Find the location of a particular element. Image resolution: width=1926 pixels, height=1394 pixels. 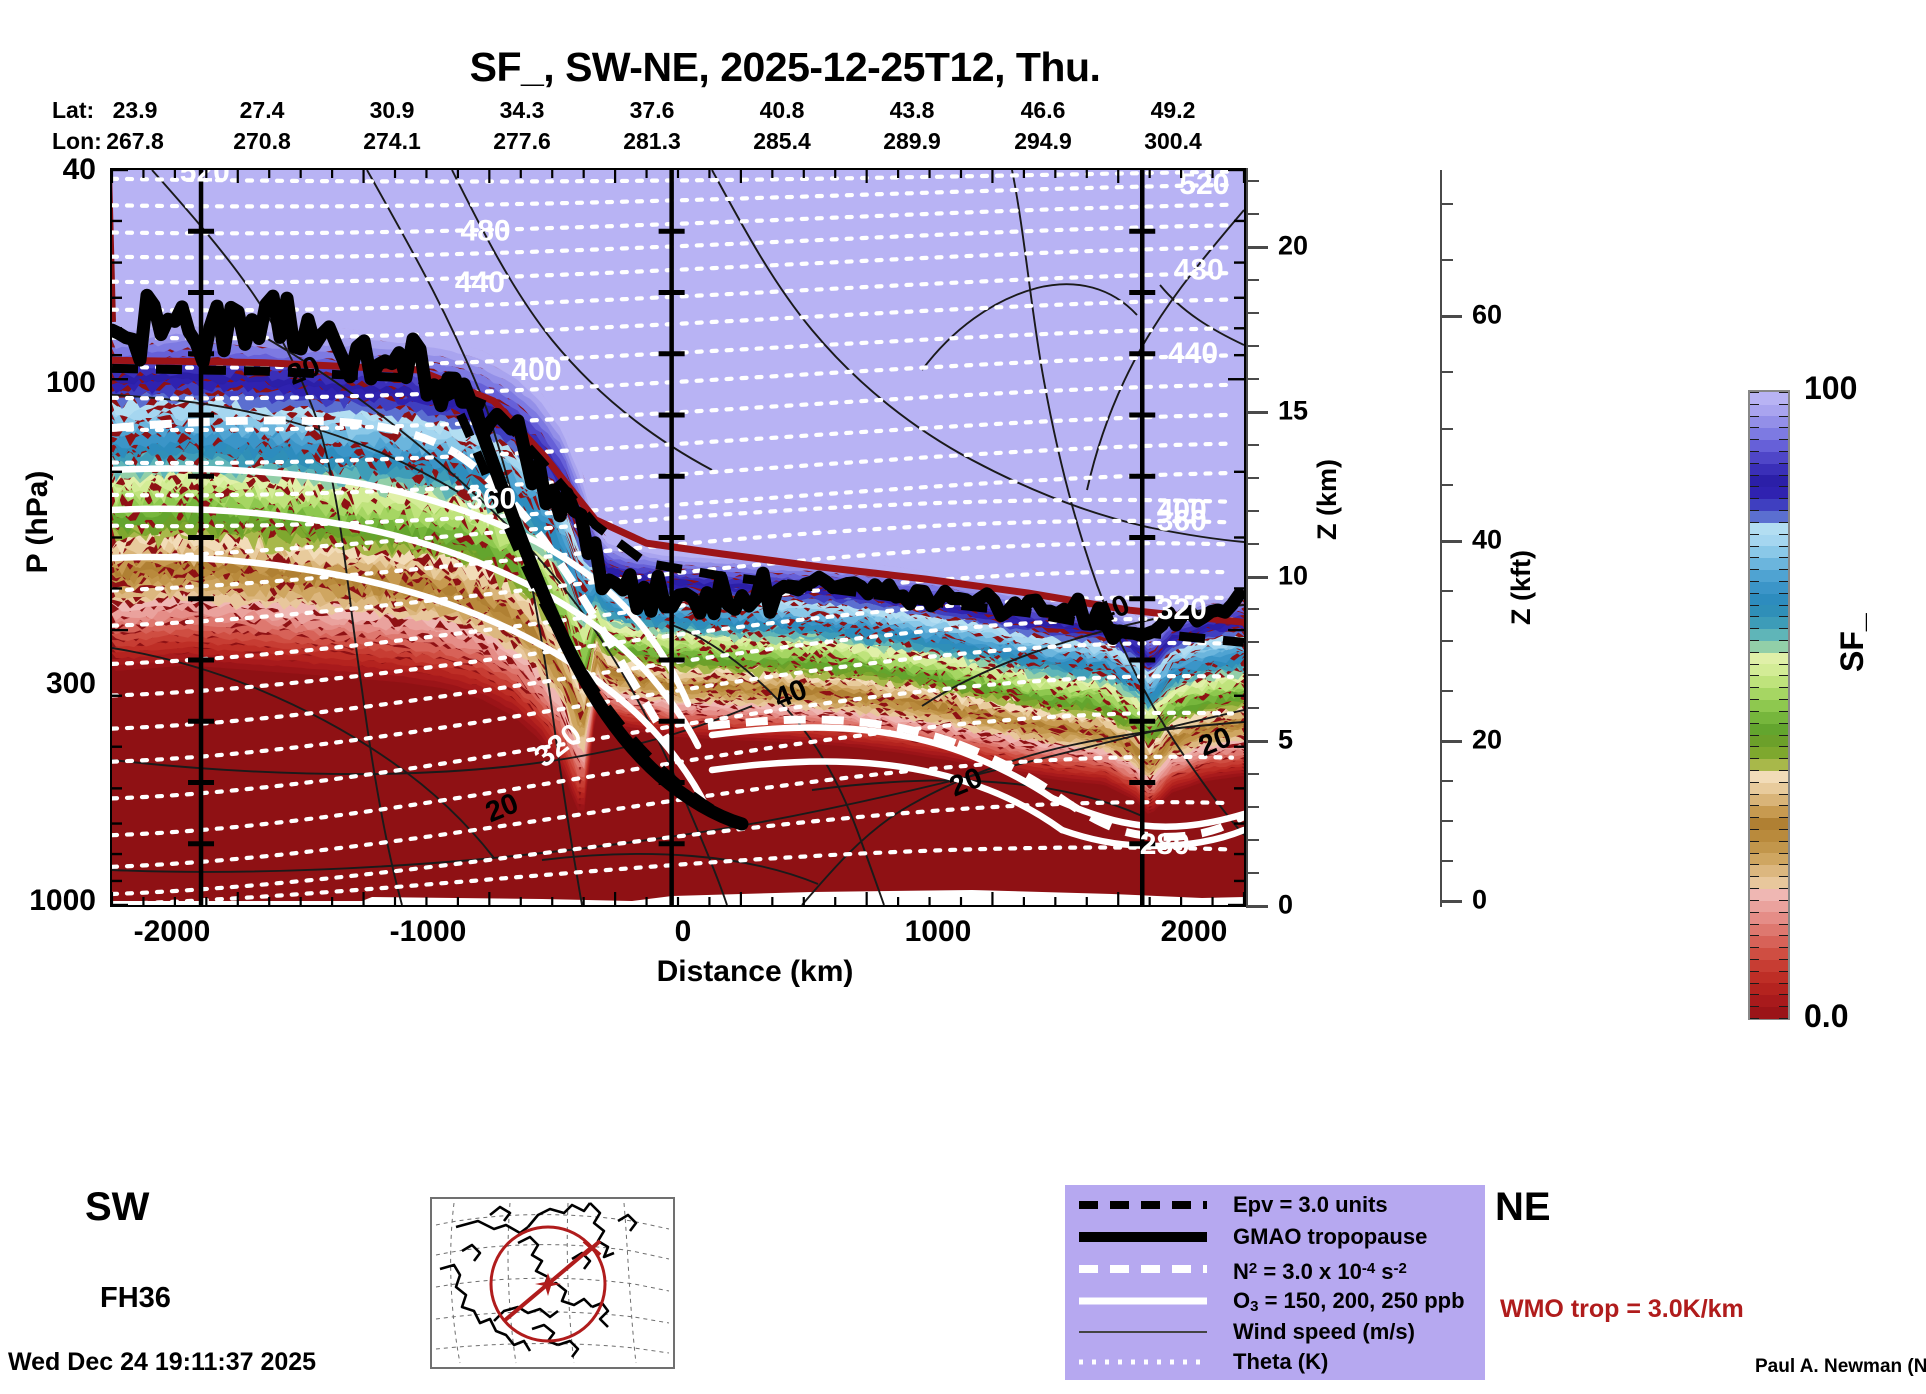

contour-label: 280 is located at coordinates (1165, 844).